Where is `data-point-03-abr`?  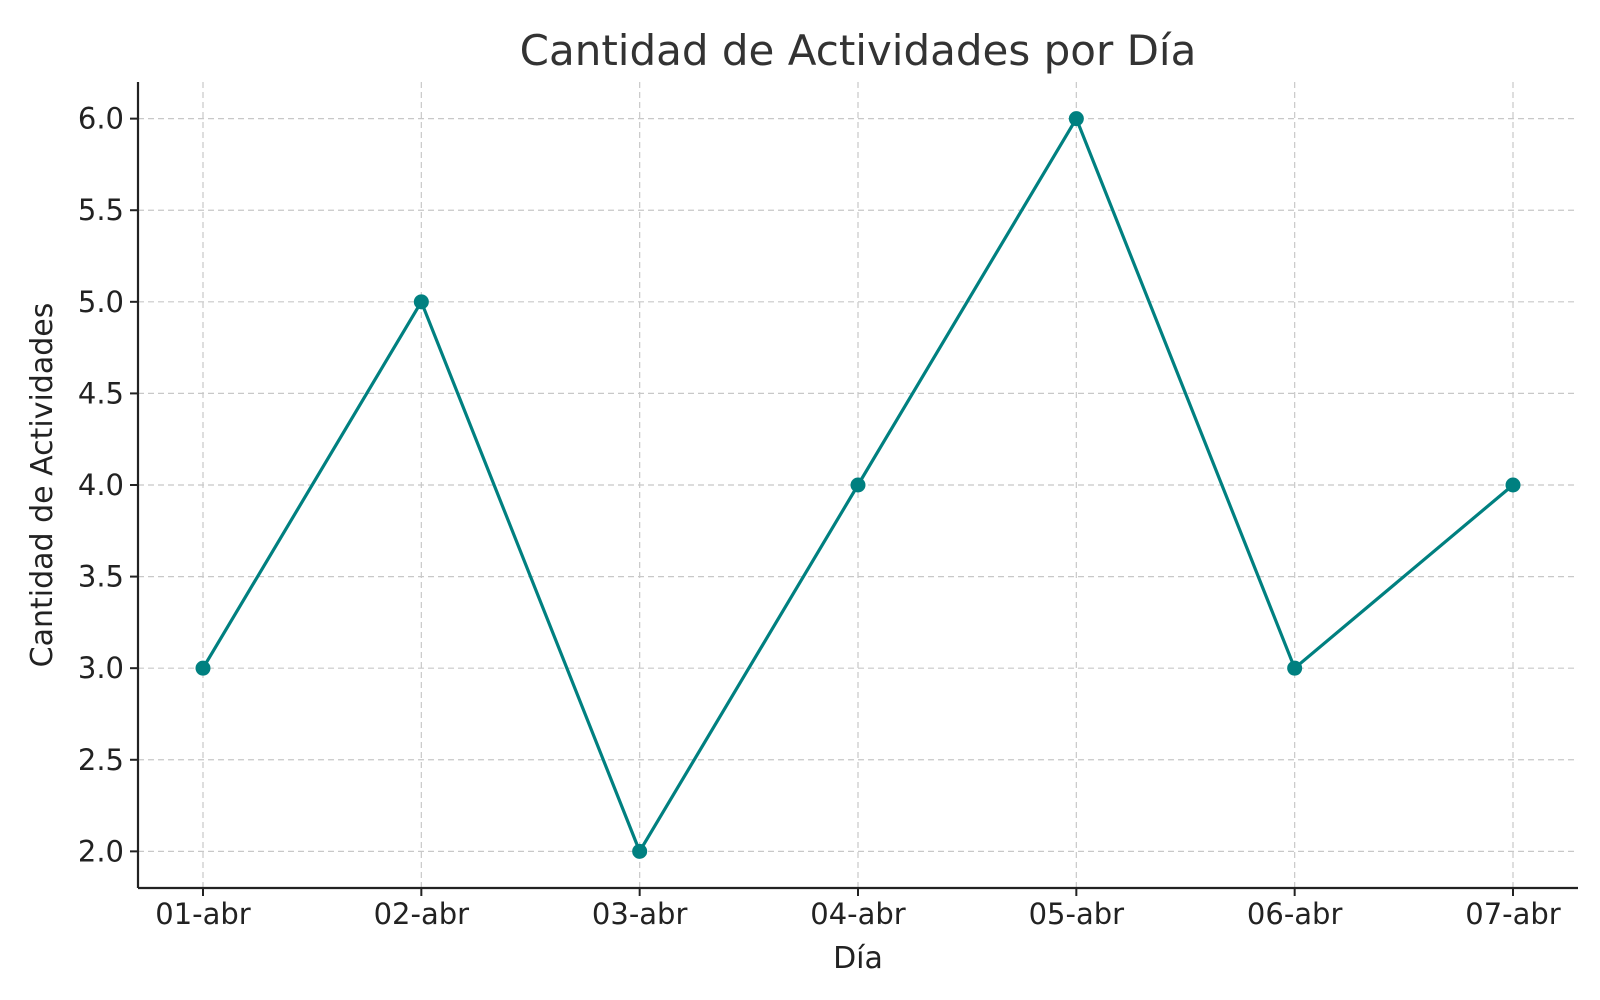
data-point-03-abr is located at coordinates (640, 851).